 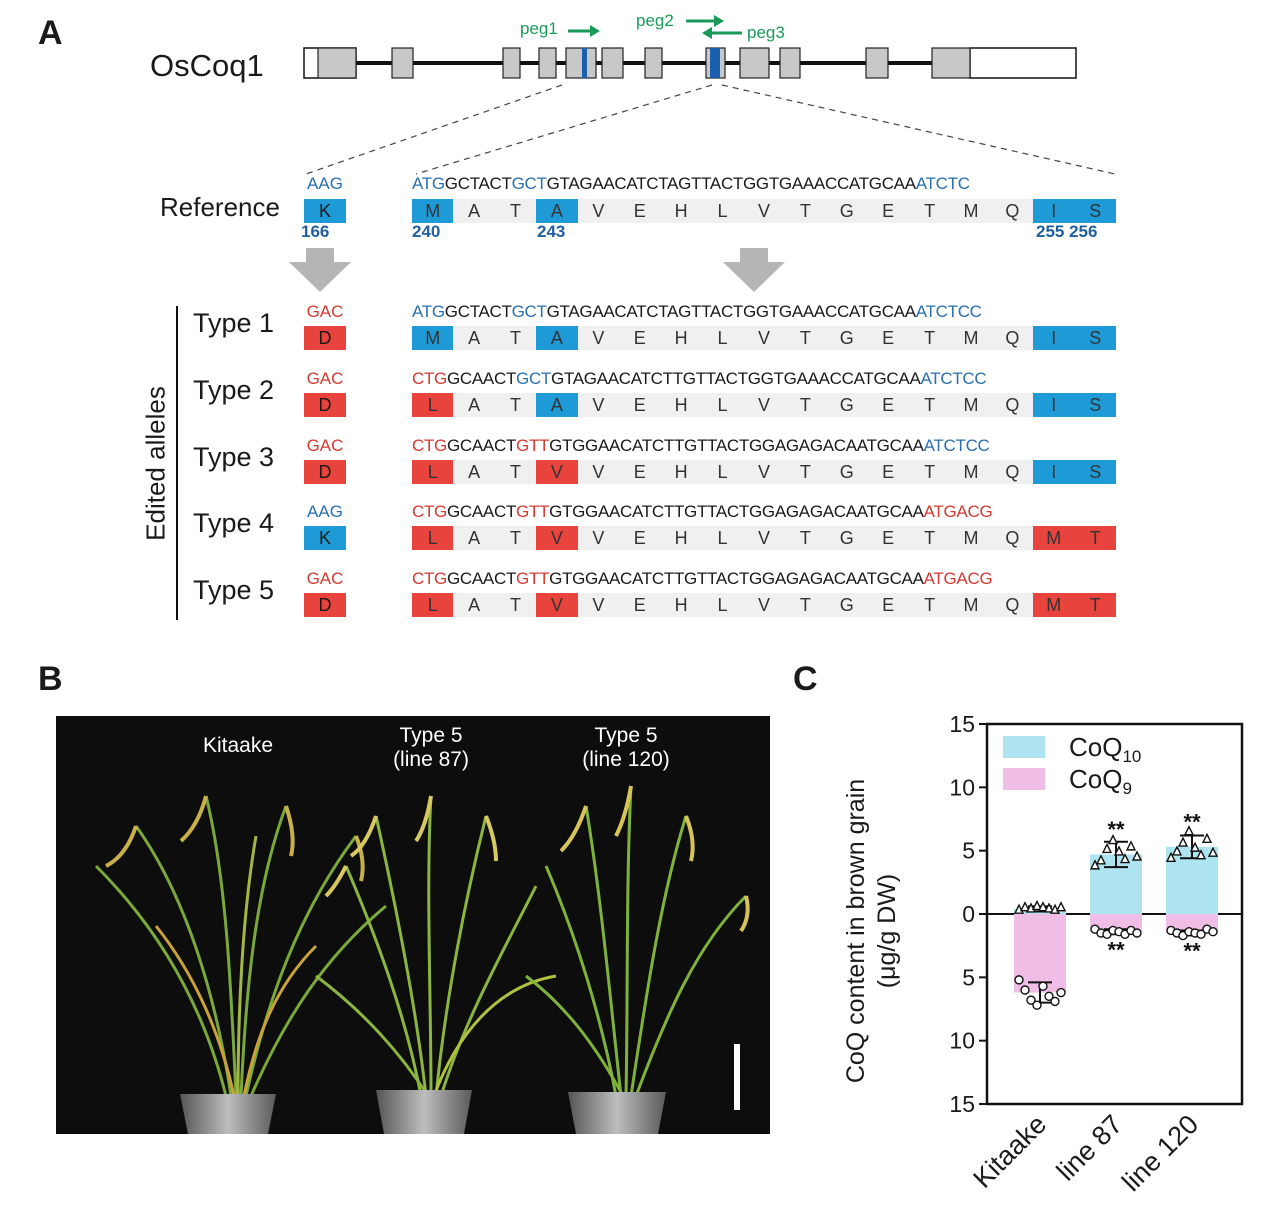 What do you see at coordinates (962, 724) in the screenshot?
I see `y-tick-label: 15` at bounding box center [962, 724].